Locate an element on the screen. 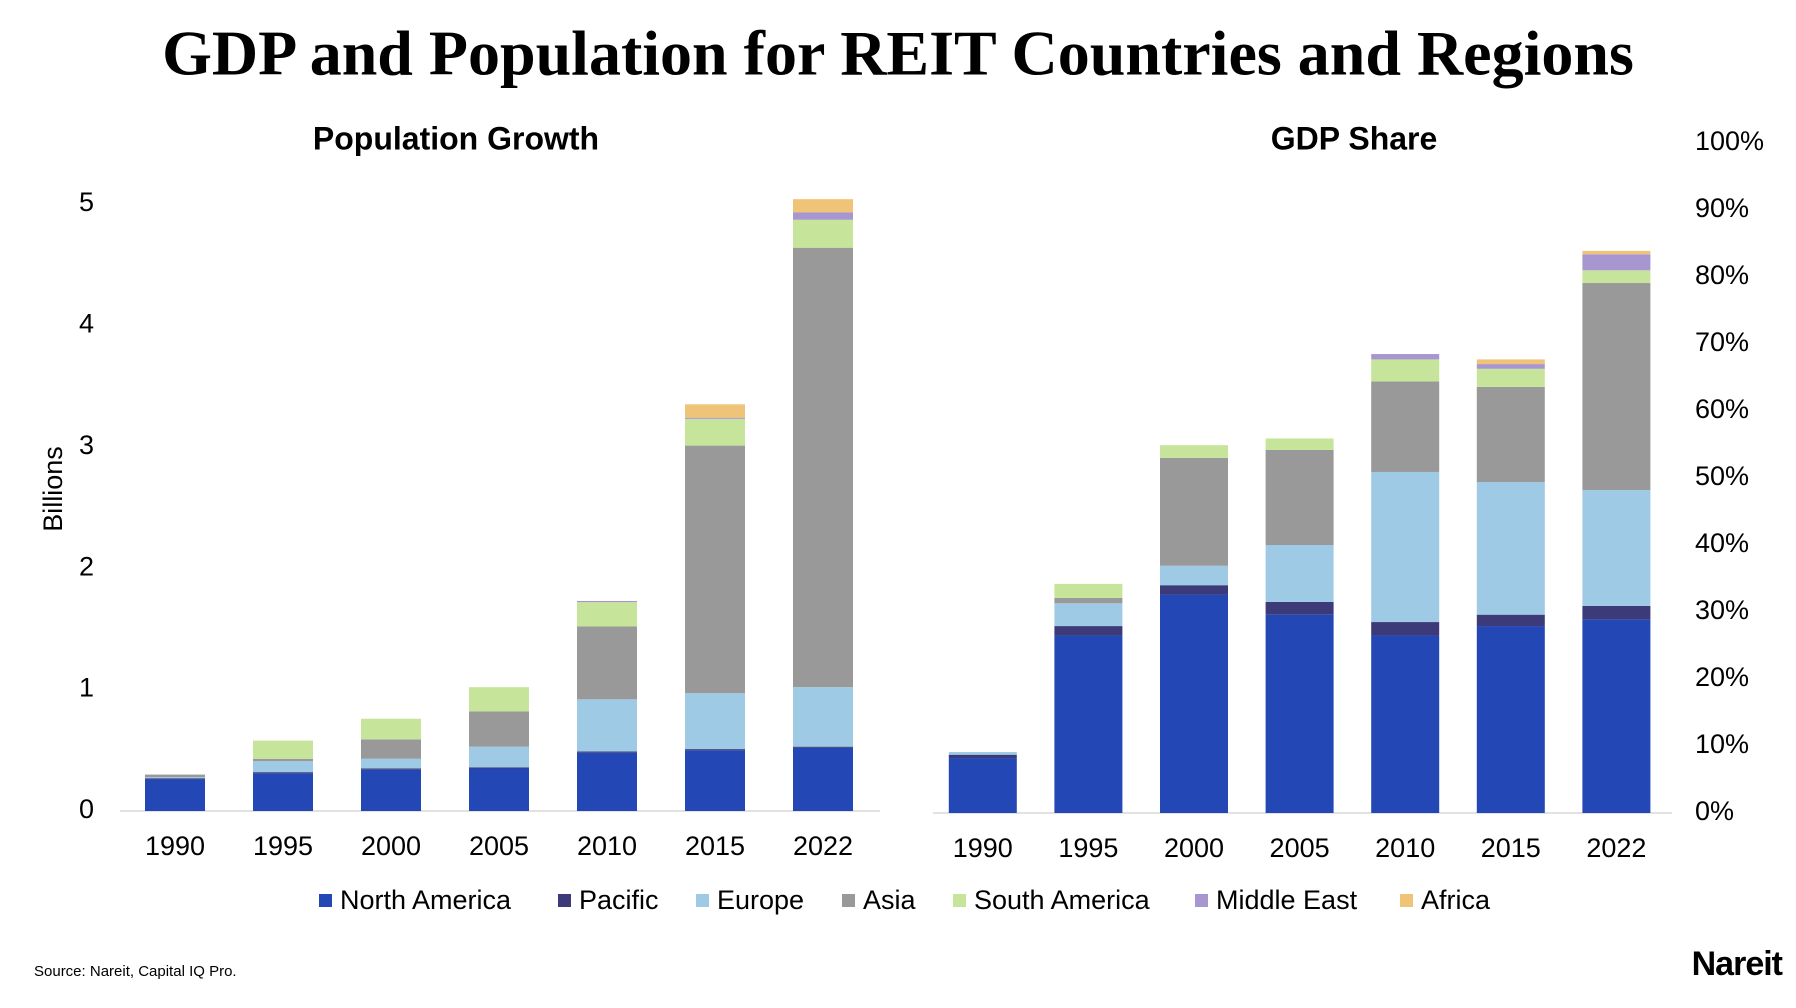 This screenshot has width=1796, height=1008. y-tick-label: 5 is located at coordinates (86, 202).